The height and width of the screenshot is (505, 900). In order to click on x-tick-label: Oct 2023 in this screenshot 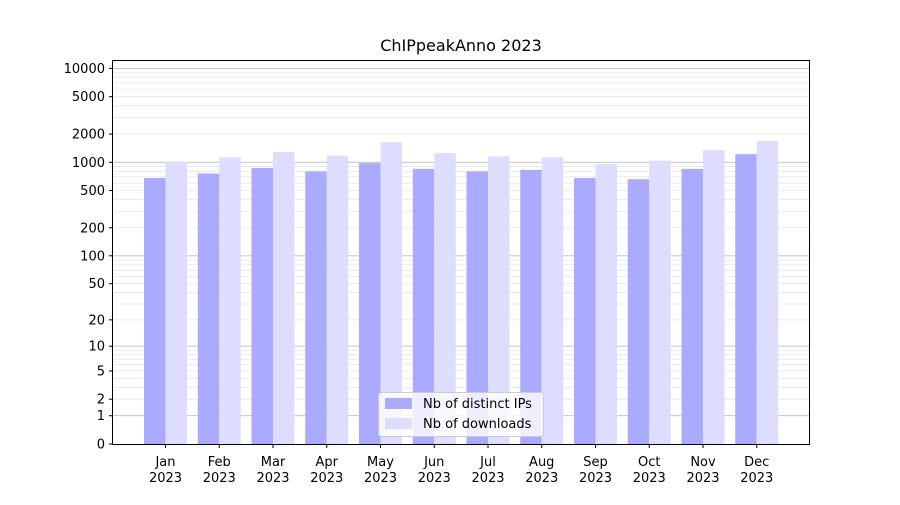, I will do `click(649, 470)`.